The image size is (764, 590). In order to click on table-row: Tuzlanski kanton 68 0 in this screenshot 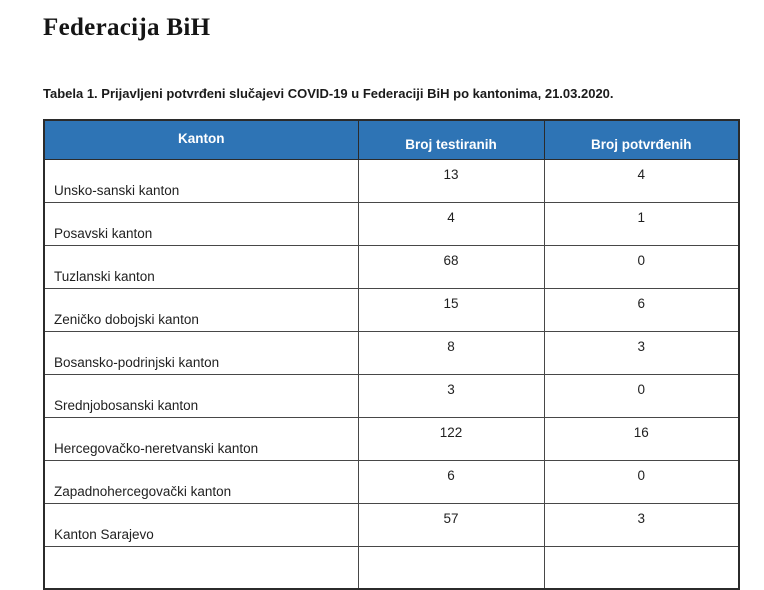, I will do `click(391, 266)`.